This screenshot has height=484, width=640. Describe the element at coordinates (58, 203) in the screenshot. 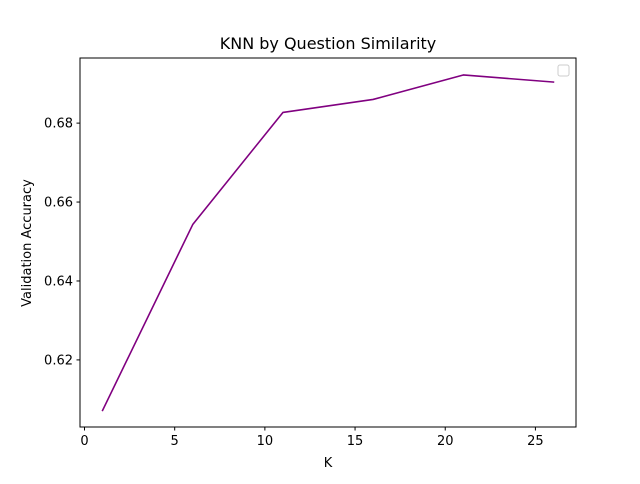

I see `y-tick-label: 0.66` at that location.